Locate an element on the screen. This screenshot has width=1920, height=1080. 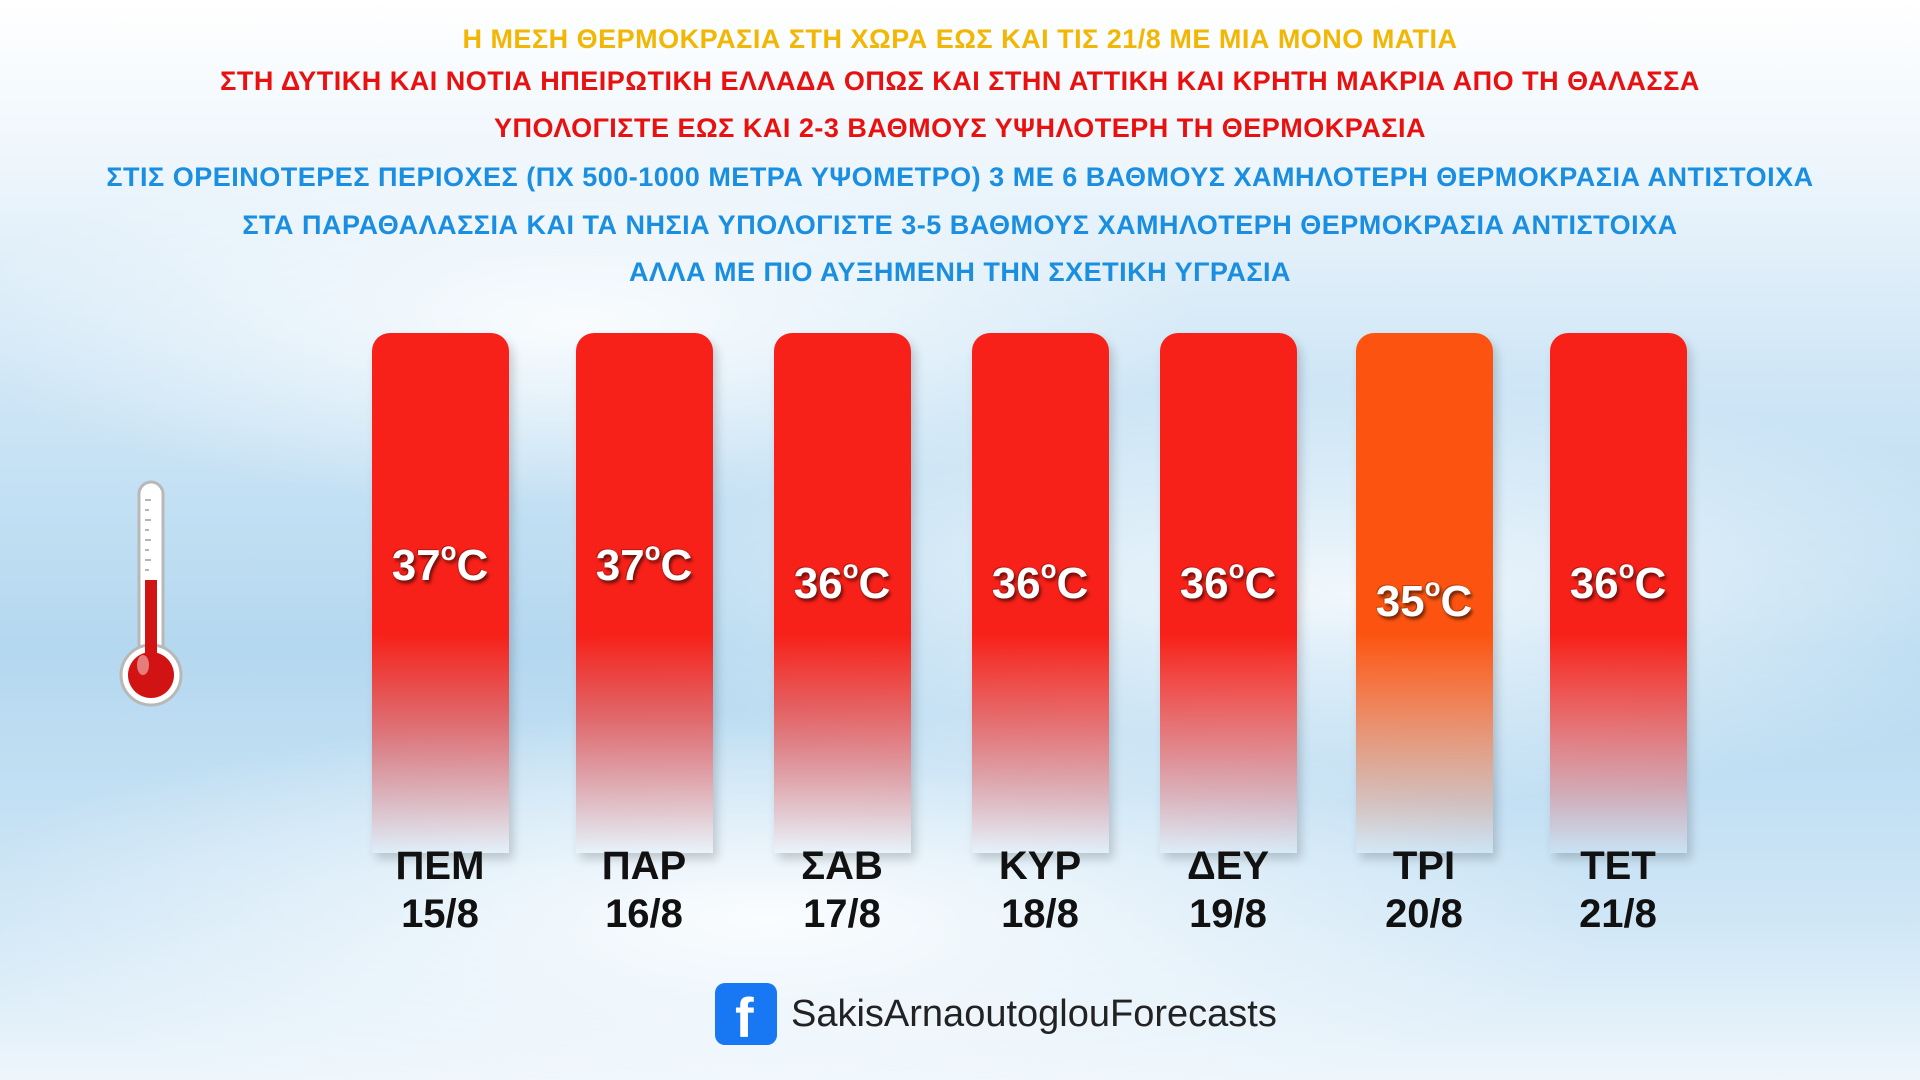
day-date: 17/8 is located at coordinates (842, 914).